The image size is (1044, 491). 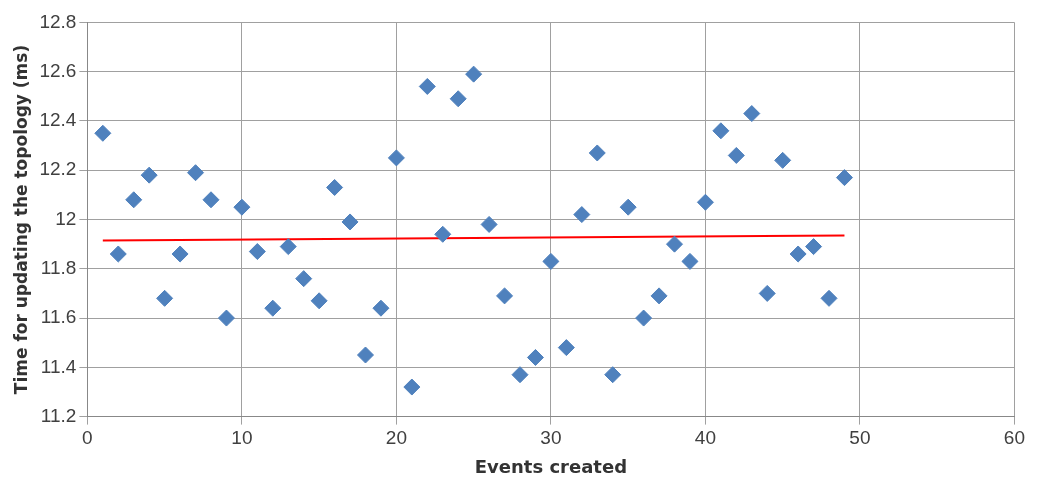 I want to click on x-tick-label: 40, so click(x=705, y=438).